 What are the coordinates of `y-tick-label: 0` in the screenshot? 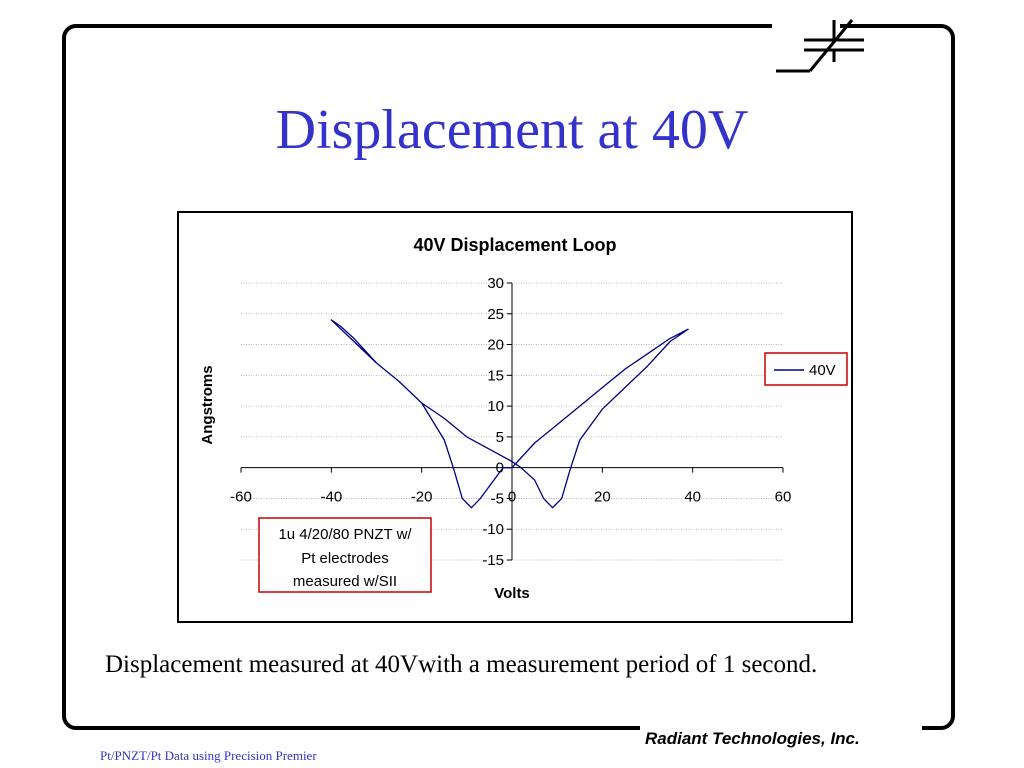 It's located at (500, 468).